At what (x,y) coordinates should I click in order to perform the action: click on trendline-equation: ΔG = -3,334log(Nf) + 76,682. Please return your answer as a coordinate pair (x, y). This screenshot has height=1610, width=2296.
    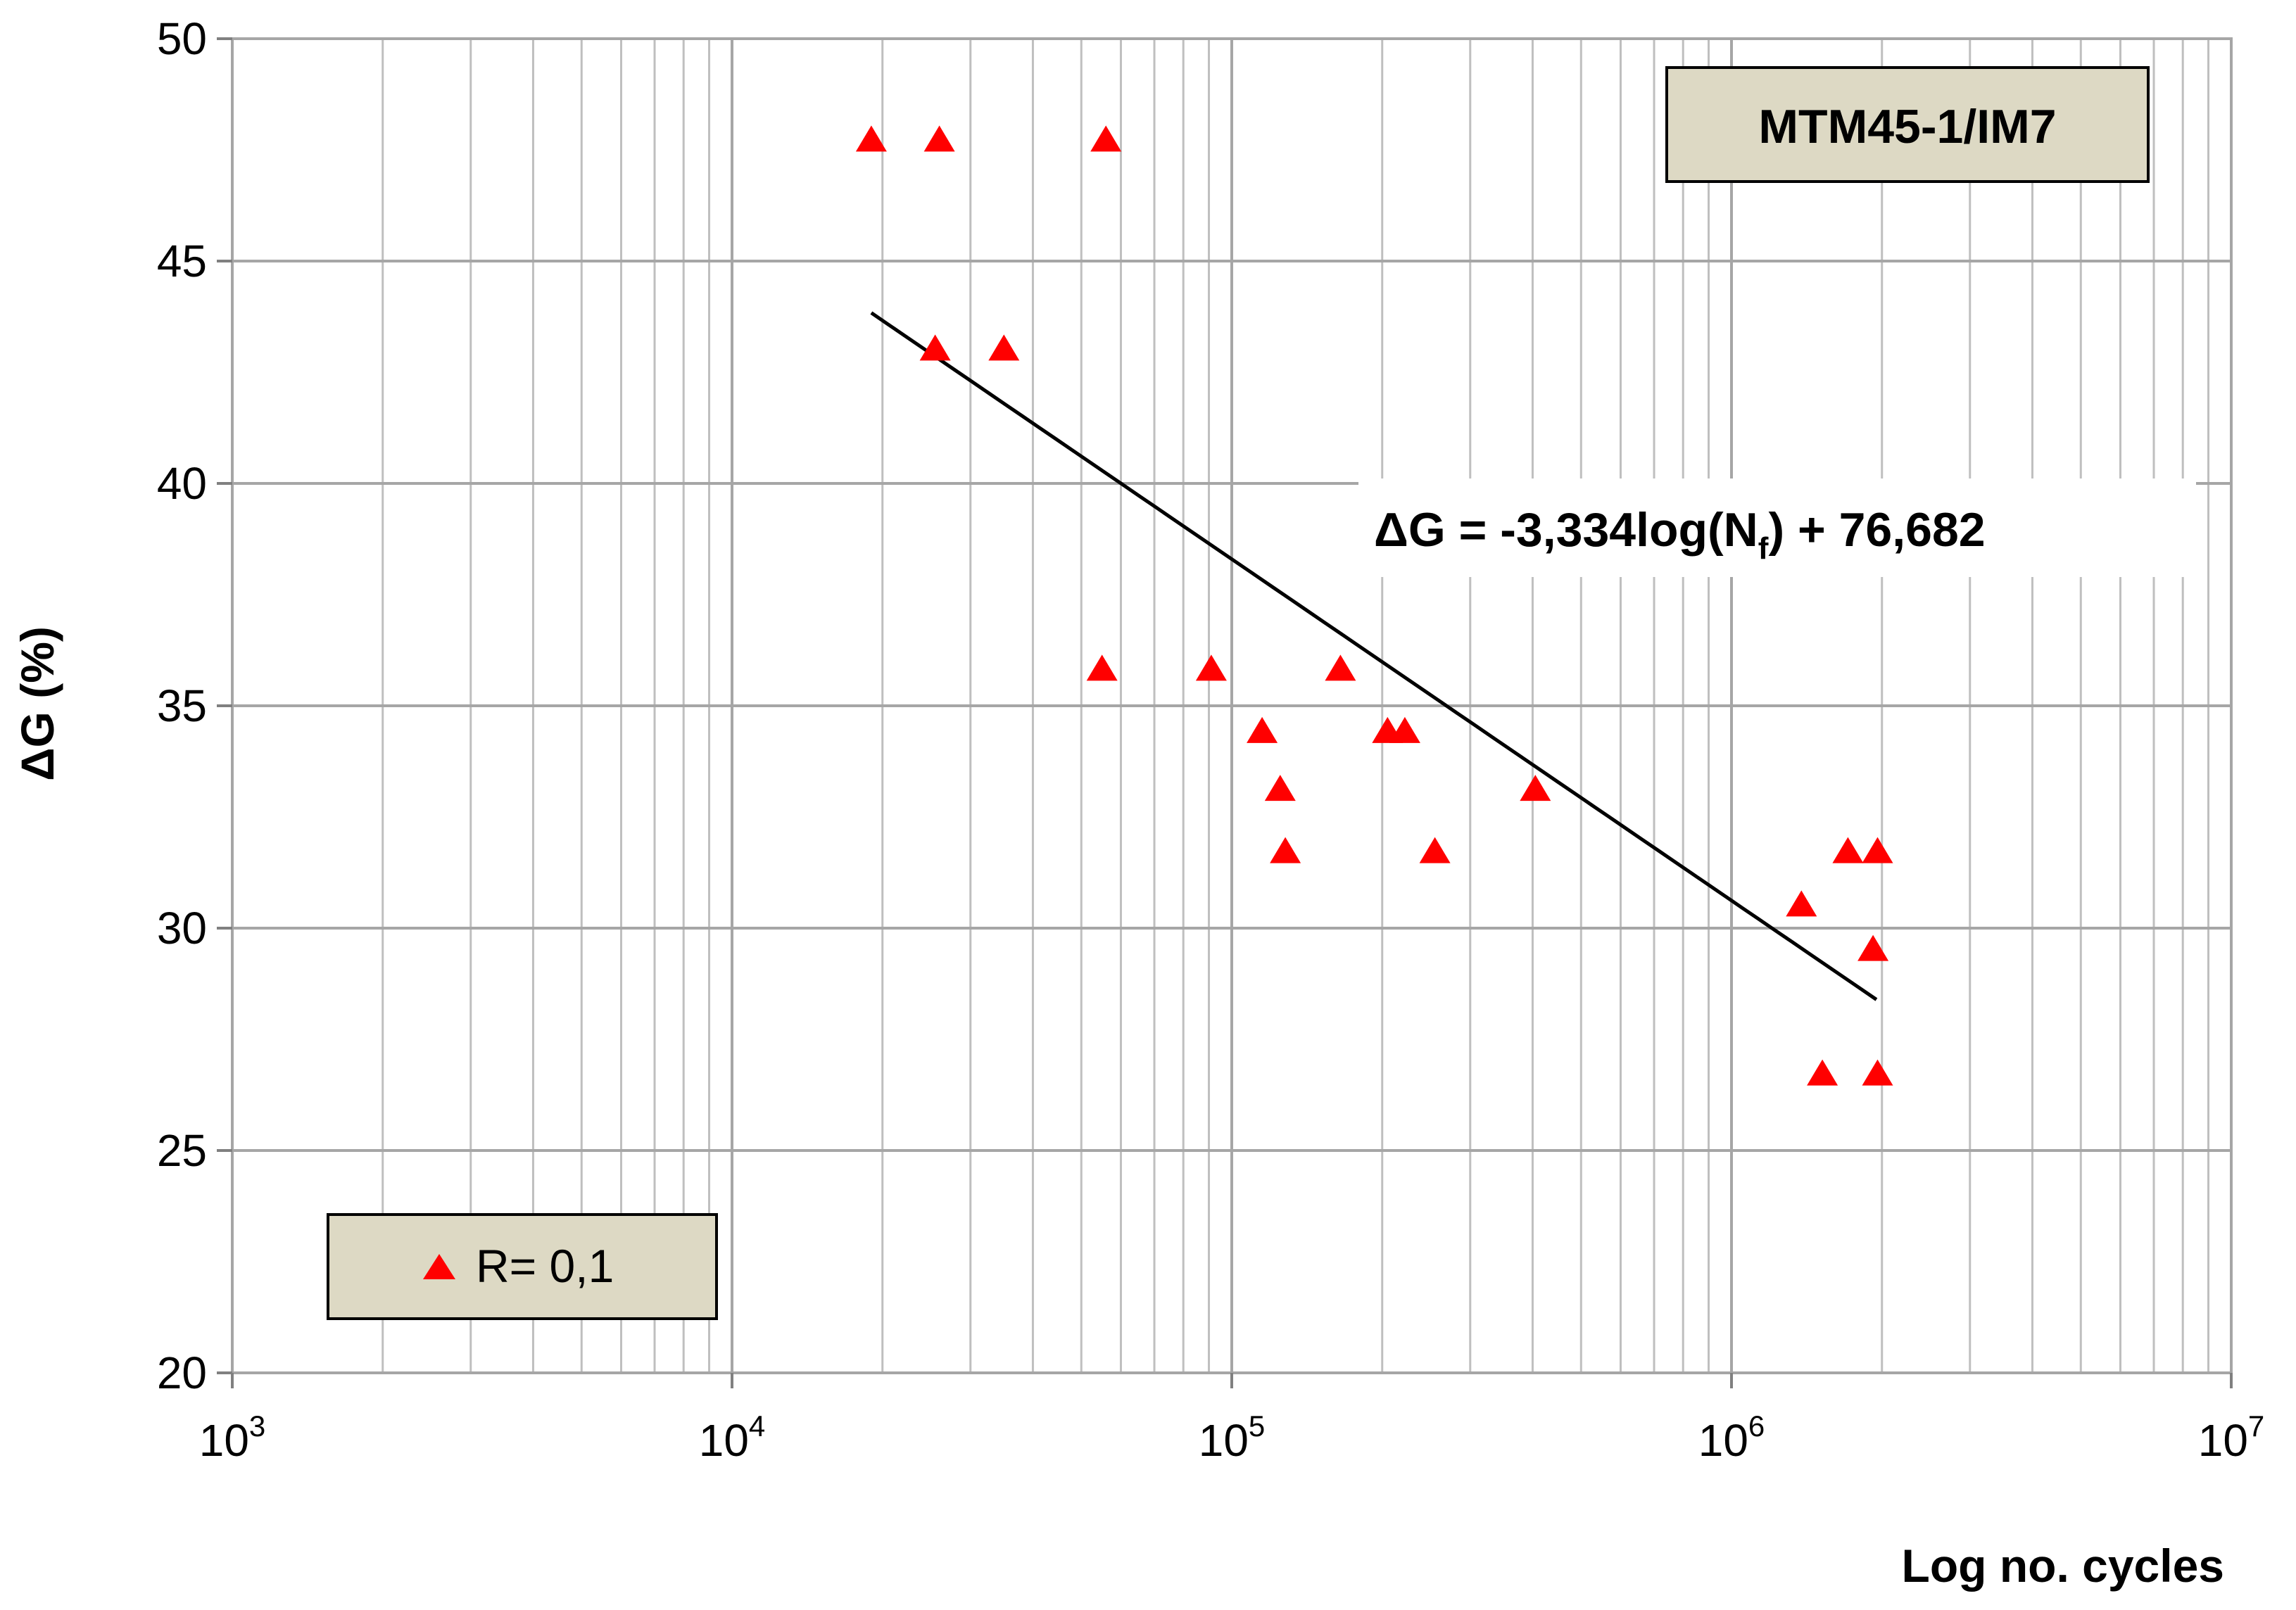
    Looking at the image, I should click on (1680, 534).